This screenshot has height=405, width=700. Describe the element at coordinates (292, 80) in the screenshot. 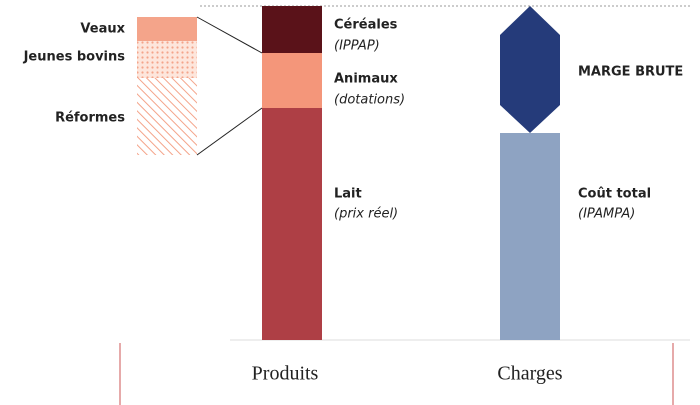

I see `animaux-block` at that location.